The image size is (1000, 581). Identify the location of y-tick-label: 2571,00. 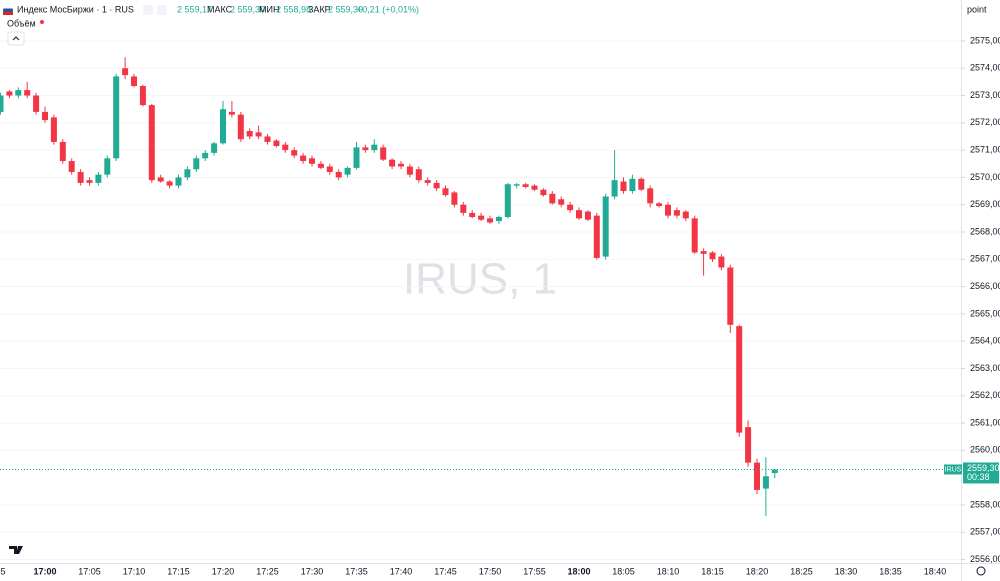
(985, 149).